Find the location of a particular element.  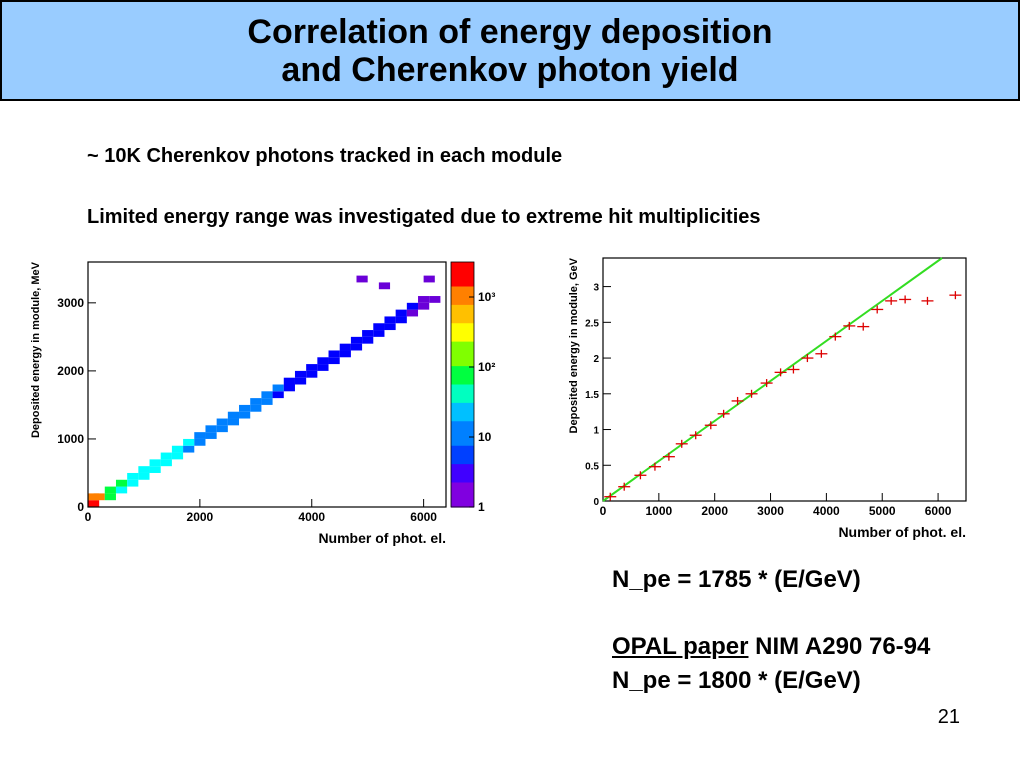

fit-x-tick-label: 0 is located at coordinates (603, 511).